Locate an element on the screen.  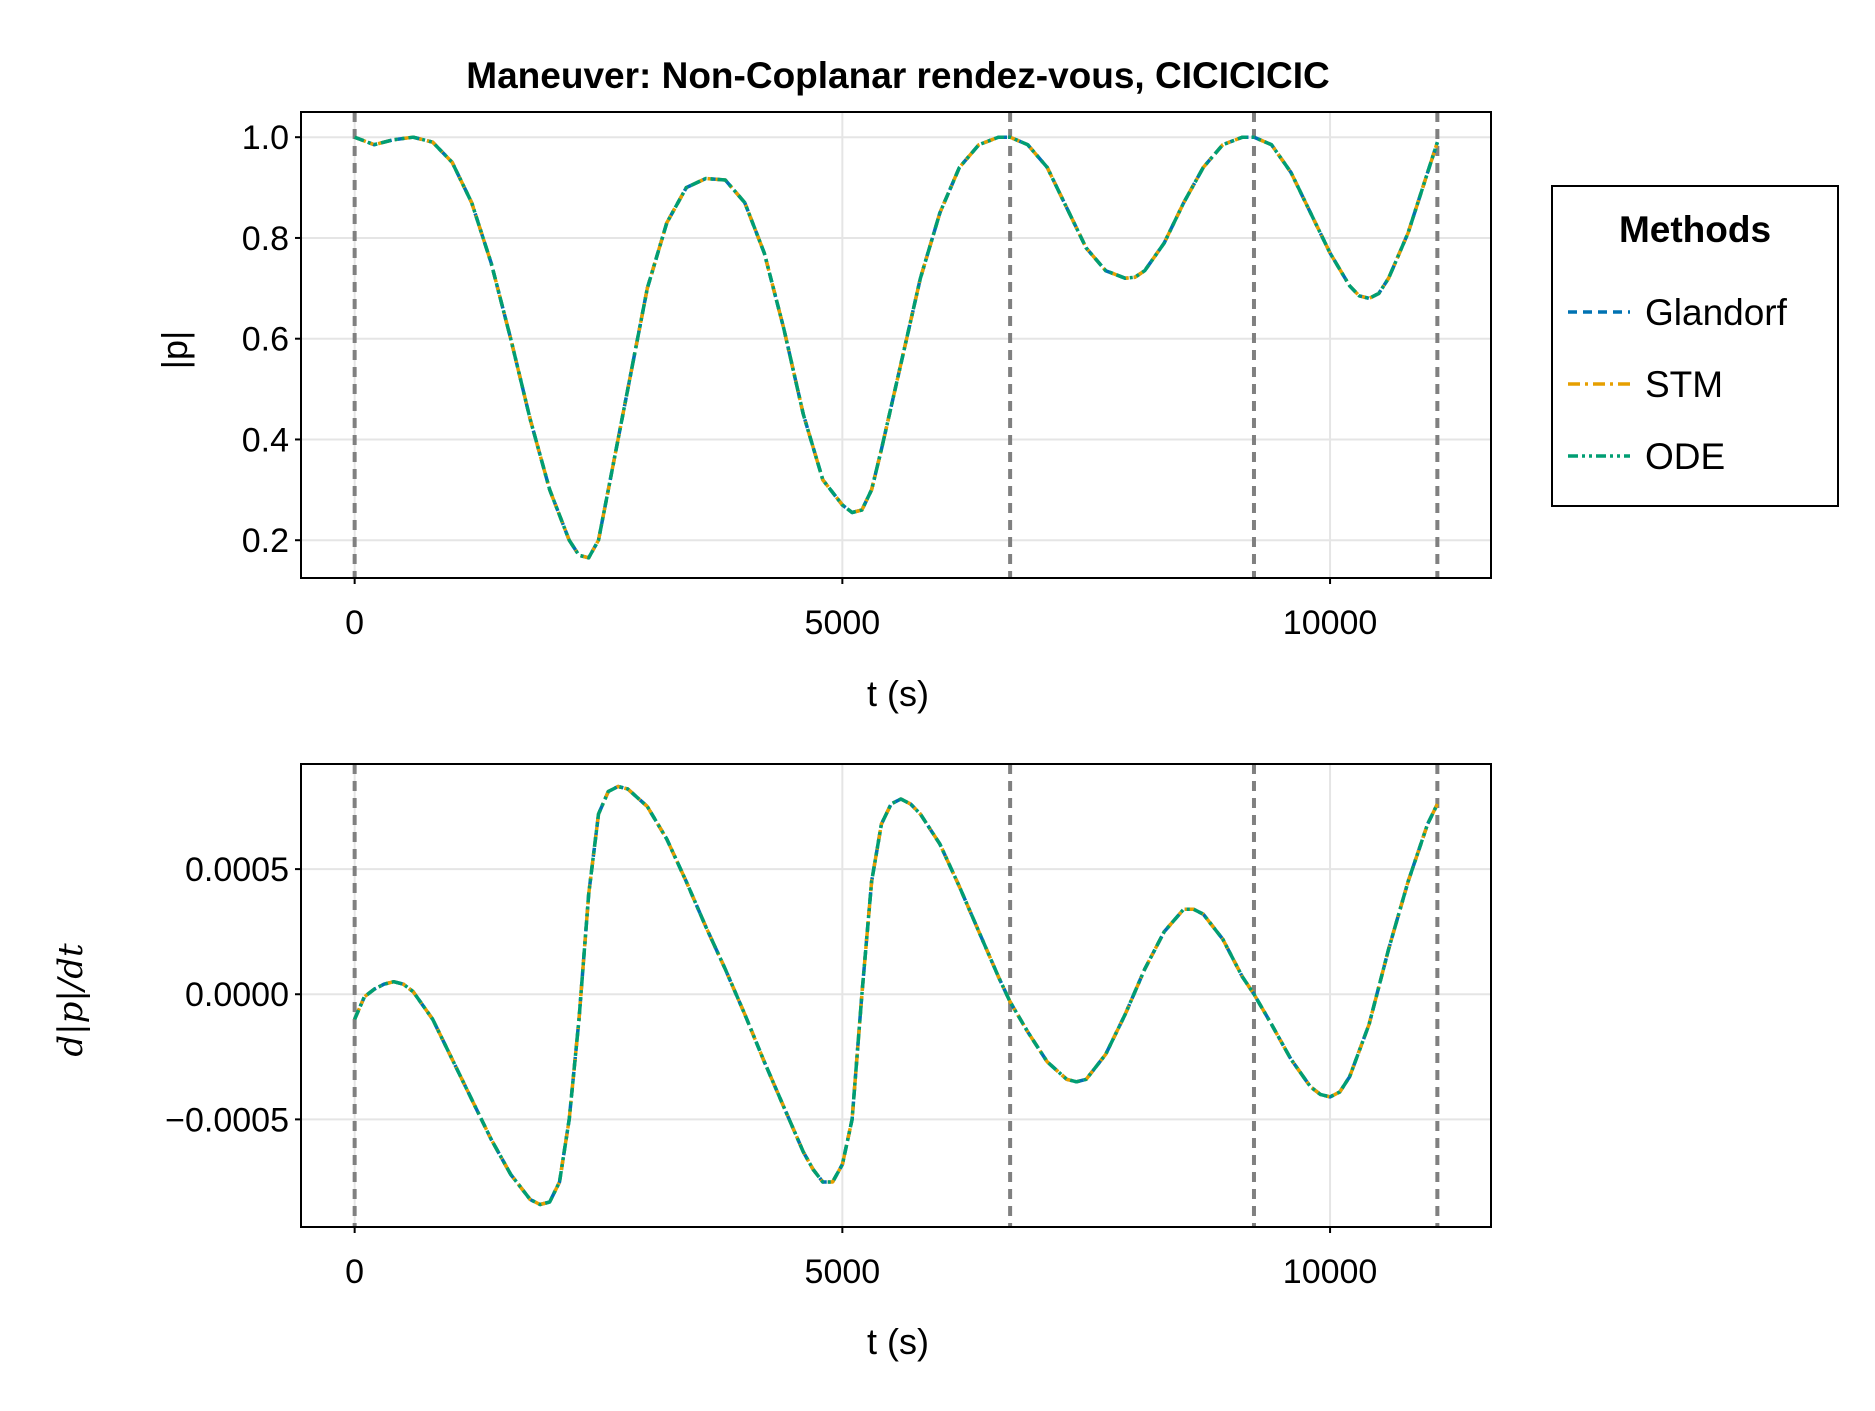
top-ytick-label: 1.0 is located at coordinates (265, 138).